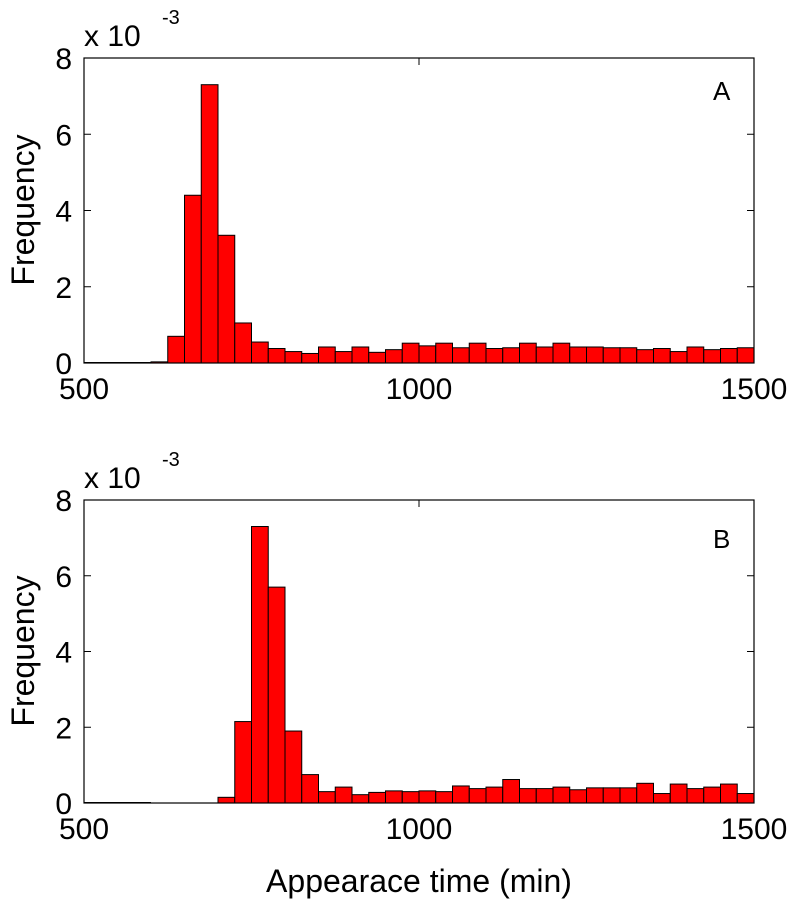 The image size is (800, 902). Describe the element at coordinates (63, 501) in the screenshot. I see `panel-b-ytick-label-4: 8` at that location.